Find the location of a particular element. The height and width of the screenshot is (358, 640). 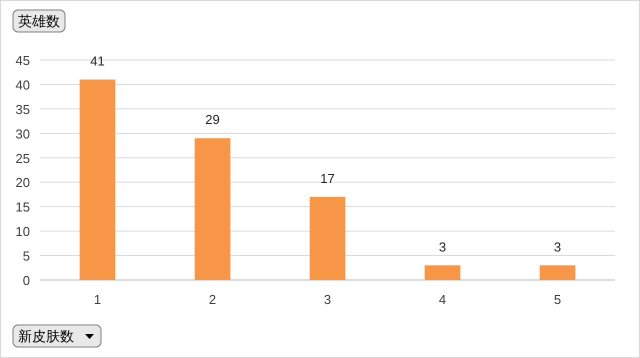

data-label: 17 is located at coordinates (327, 178).